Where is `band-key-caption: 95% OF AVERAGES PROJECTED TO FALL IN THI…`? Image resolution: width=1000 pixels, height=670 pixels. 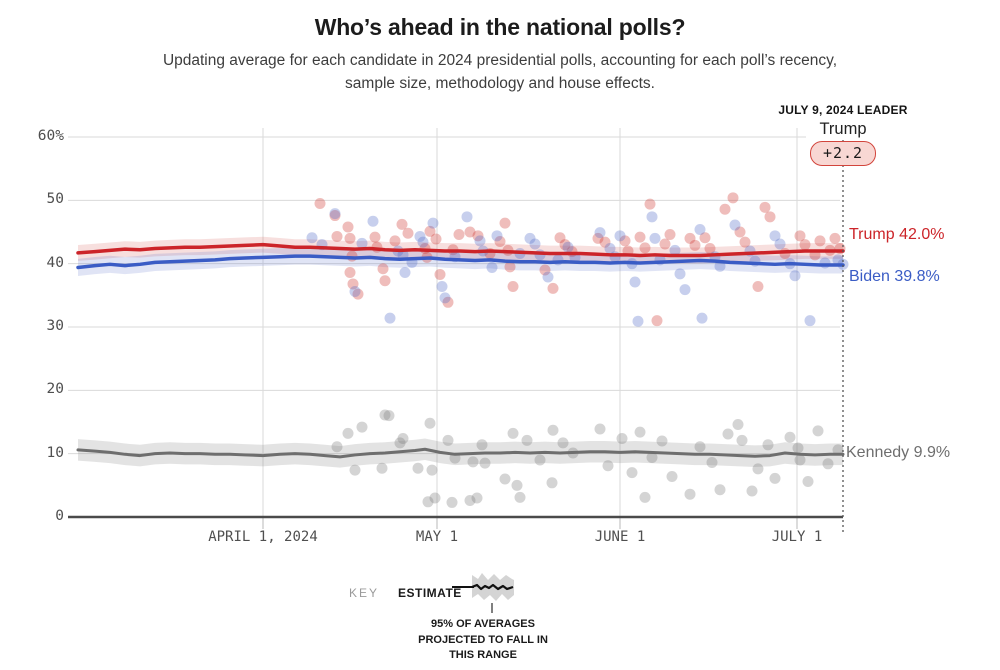 band-key-caption: 95% OF AVERAGES PROJECTED TO FALL IN THI… is located at coordinates (483, 640).